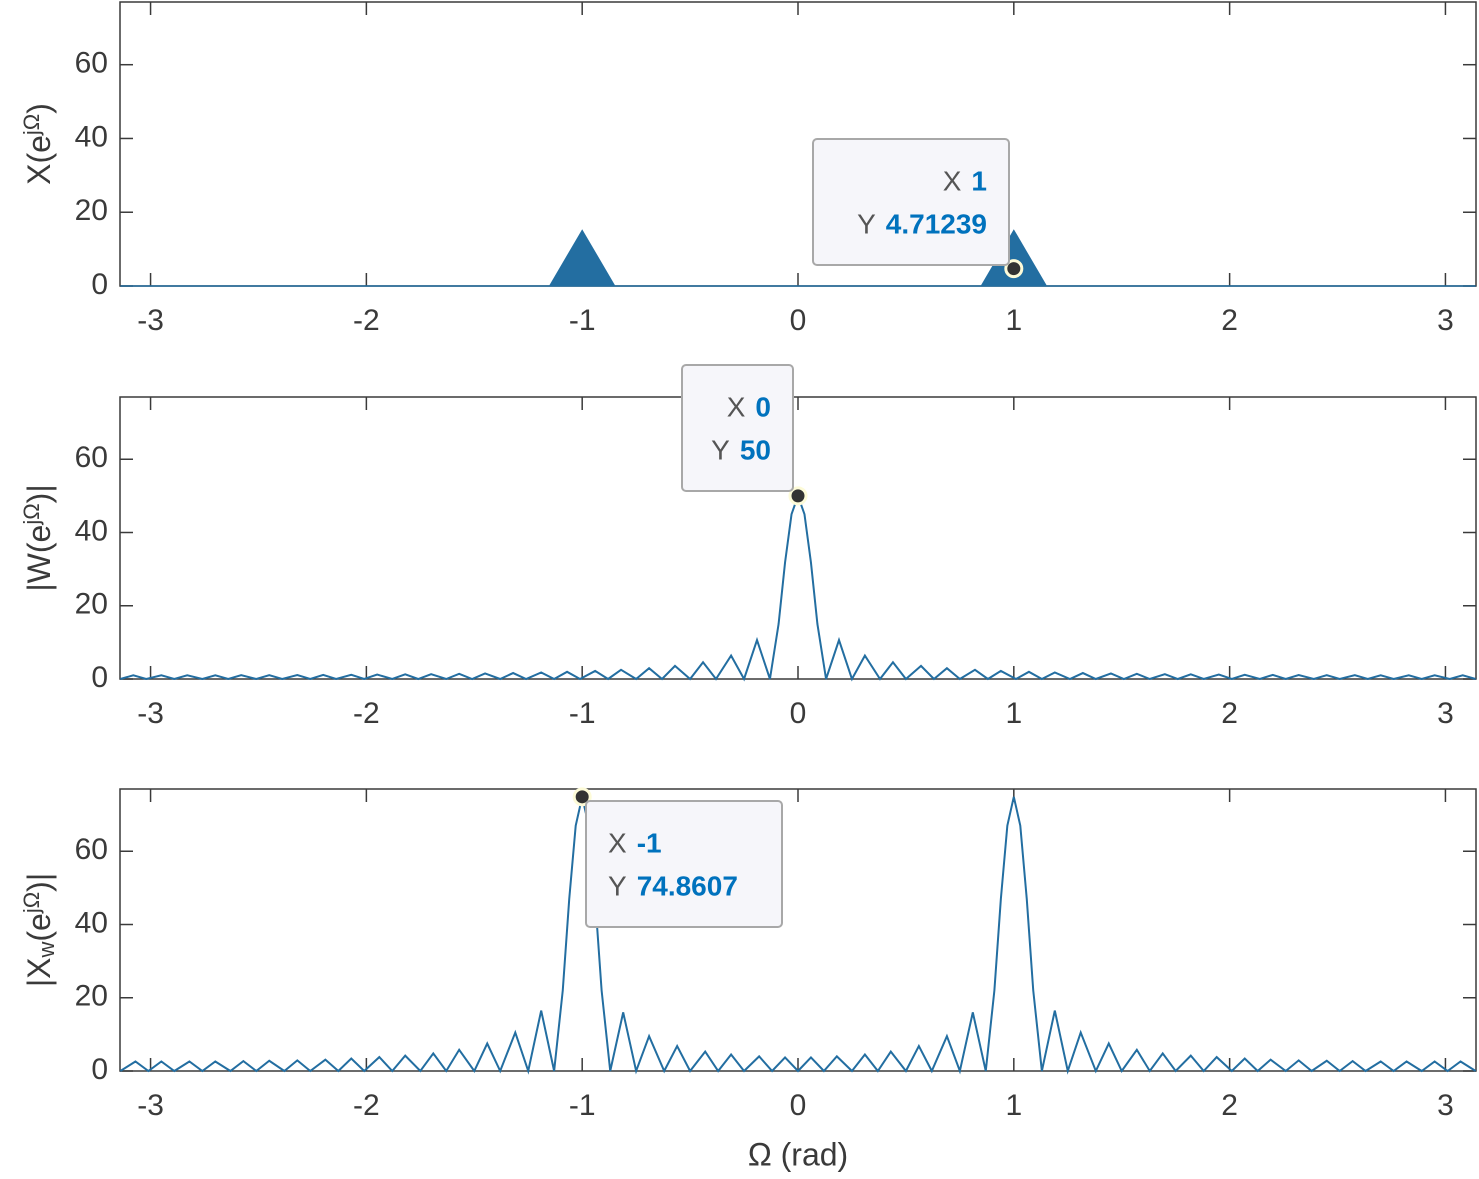 This screenshot has width=1479, height=1179. I want to click on area, so click(798, 258).